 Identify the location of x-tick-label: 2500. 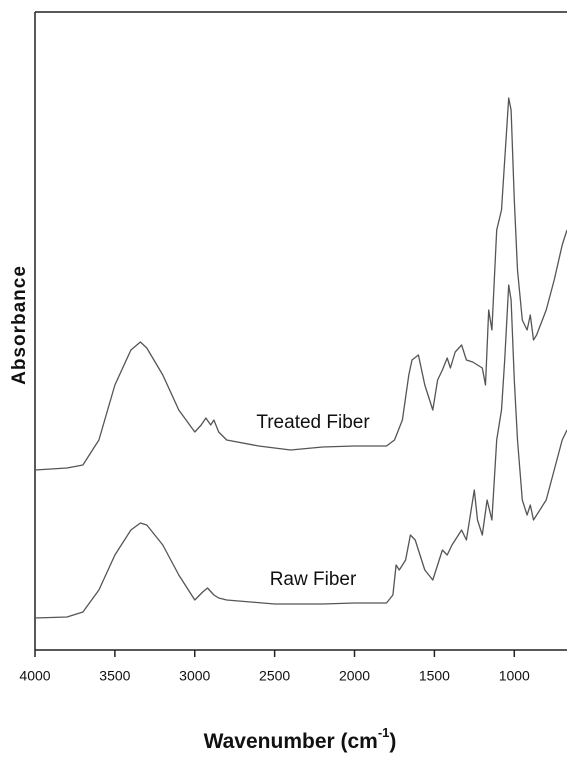
(274, 676).